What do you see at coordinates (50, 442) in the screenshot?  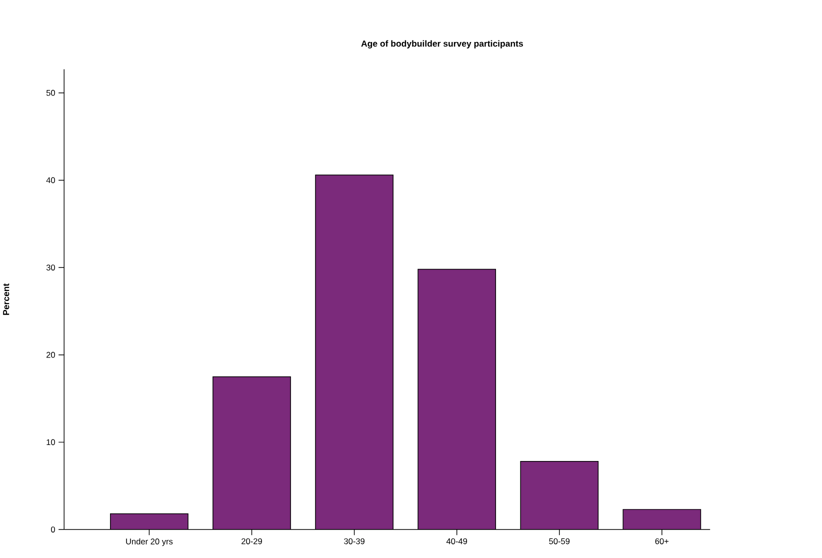 I see `y-tick-label: 10` at bounding box center [50, 442].